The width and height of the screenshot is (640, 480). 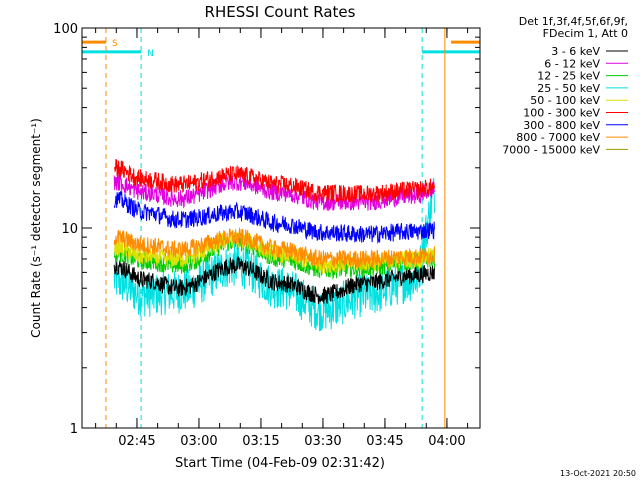 I want to click on legend-entry: 7000 - 15000 keV, so click(x=551, y=149).